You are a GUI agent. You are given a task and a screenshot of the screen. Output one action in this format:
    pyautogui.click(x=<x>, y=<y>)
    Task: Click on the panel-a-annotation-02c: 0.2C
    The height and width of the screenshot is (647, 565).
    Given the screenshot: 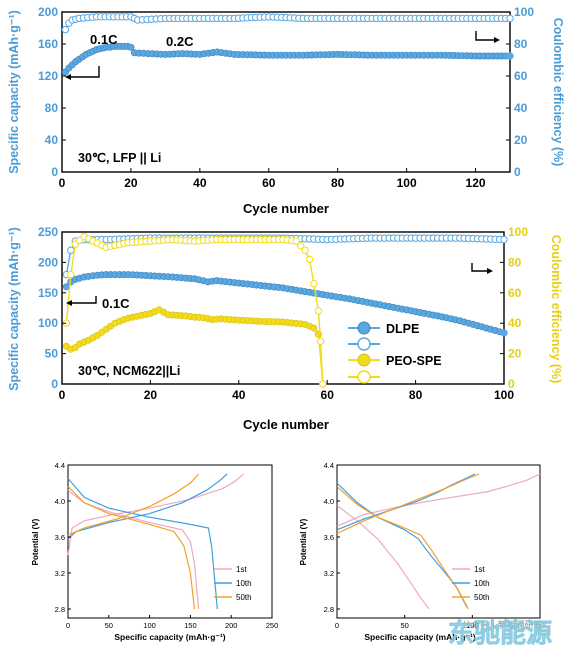 What is the action you would take?
    pyautogui.click(x=180, y=41)
    